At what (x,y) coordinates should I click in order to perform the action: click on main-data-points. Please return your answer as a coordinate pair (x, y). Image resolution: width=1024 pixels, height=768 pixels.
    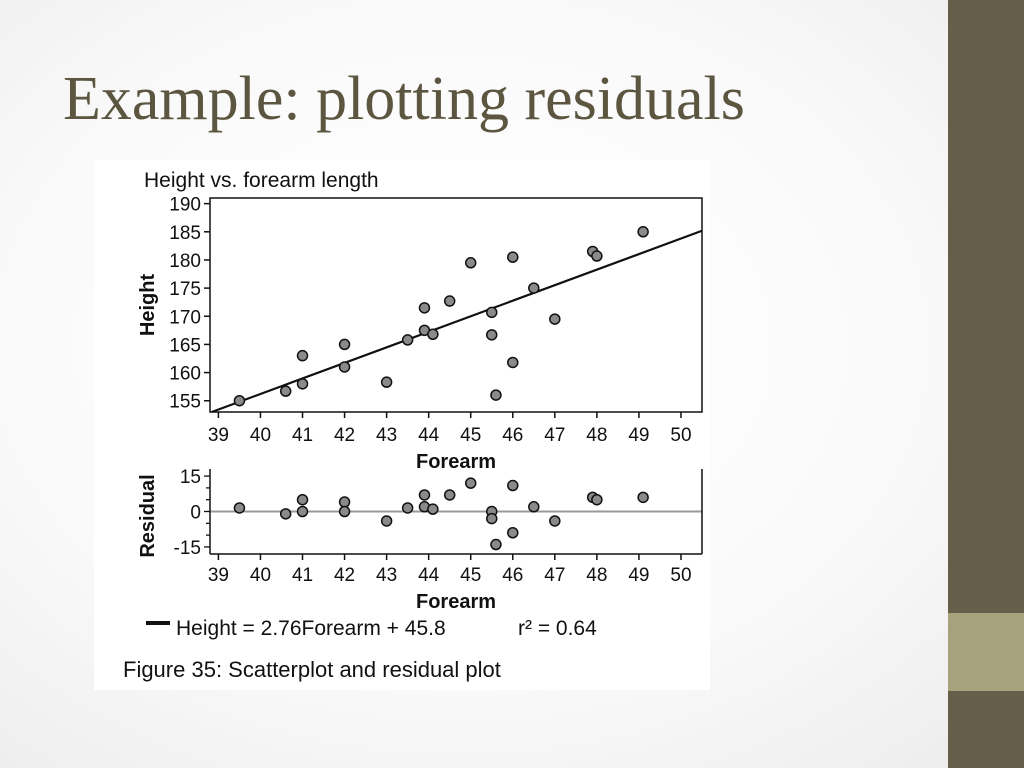
    Looking at the image, I should click on (441, 316).